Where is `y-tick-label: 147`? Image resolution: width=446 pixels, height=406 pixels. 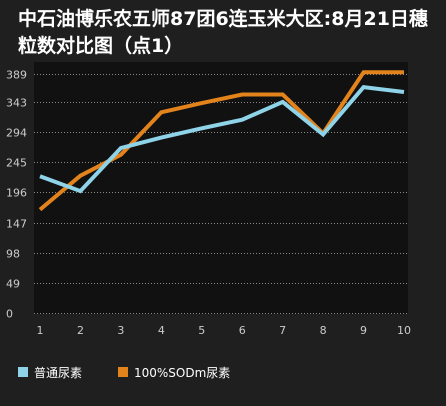
y-tick-label: 147 is located at coordinates (16, 224).